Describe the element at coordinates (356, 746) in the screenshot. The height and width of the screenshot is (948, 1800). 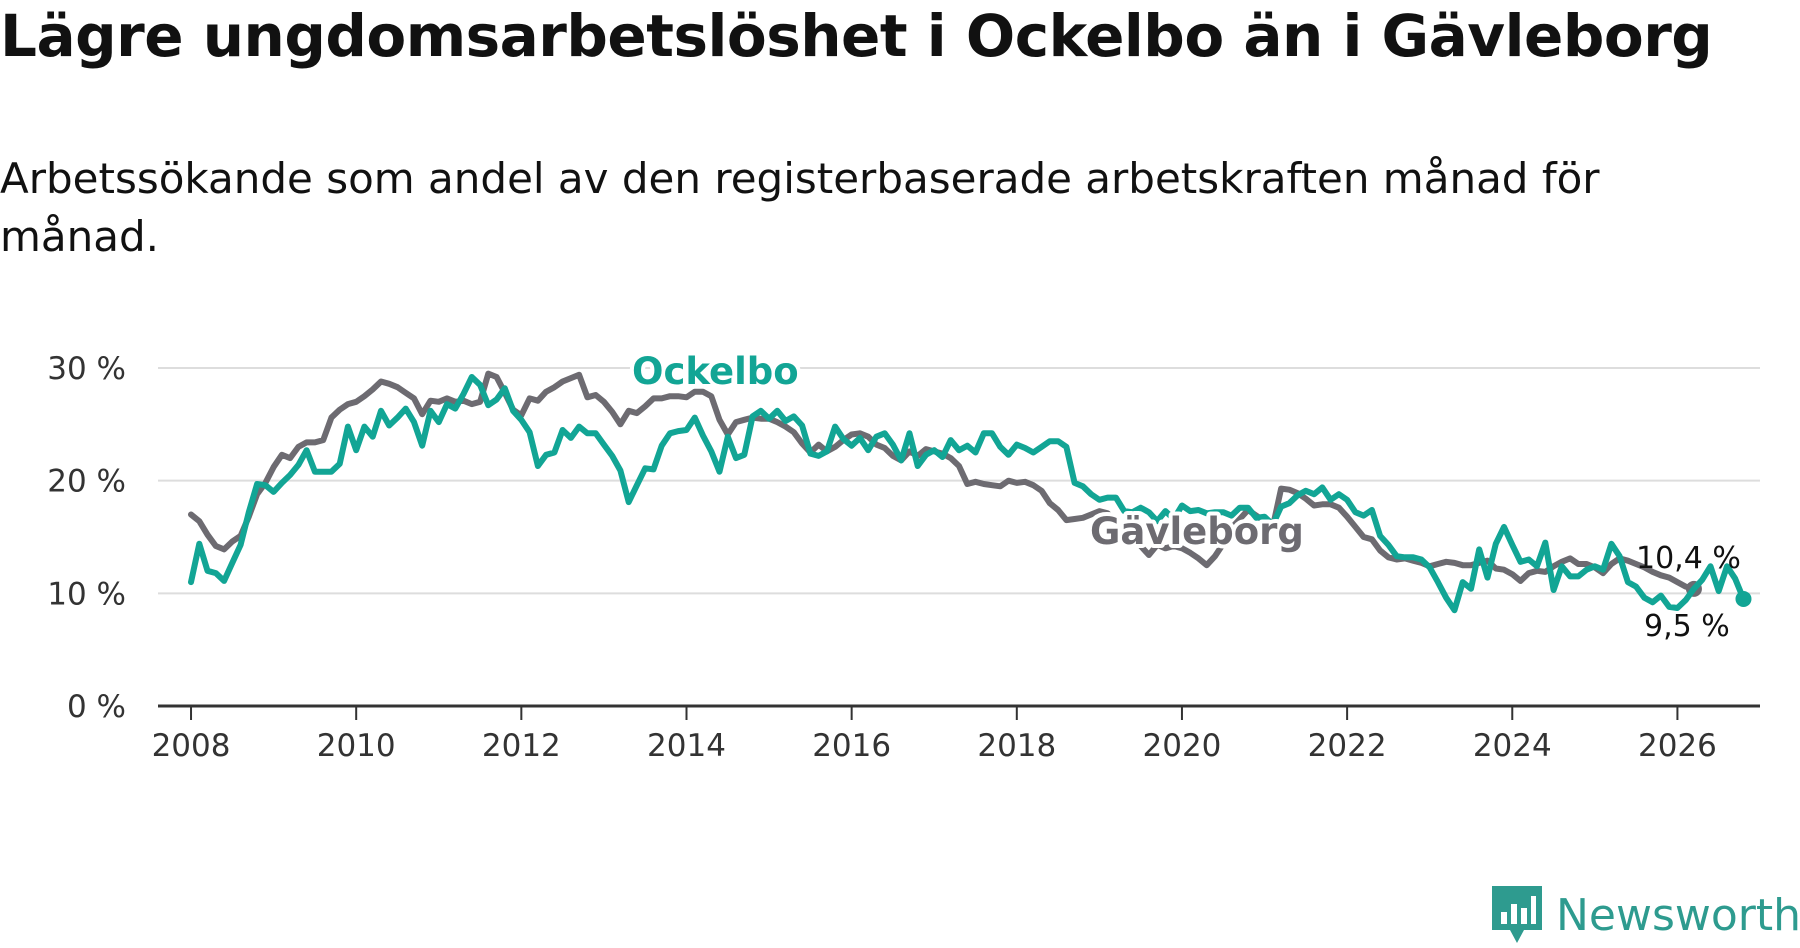
I see `x-tick-label: 2010` at that location.